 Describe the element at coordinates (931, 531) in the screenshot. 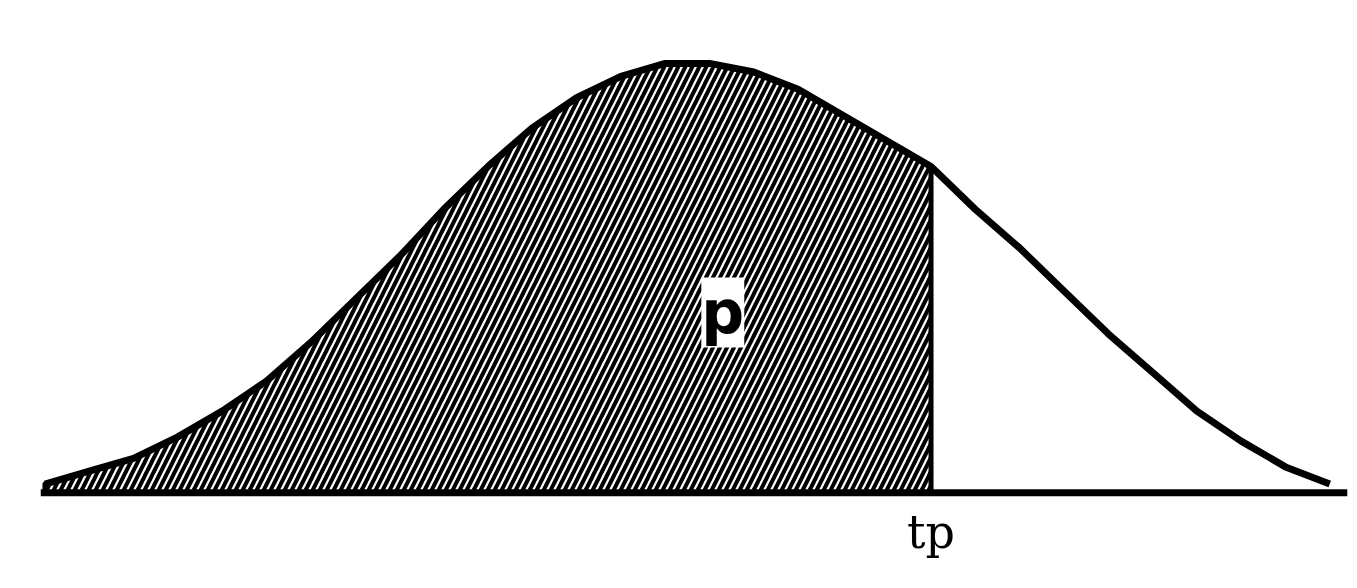

I see `text: tp` at that location.